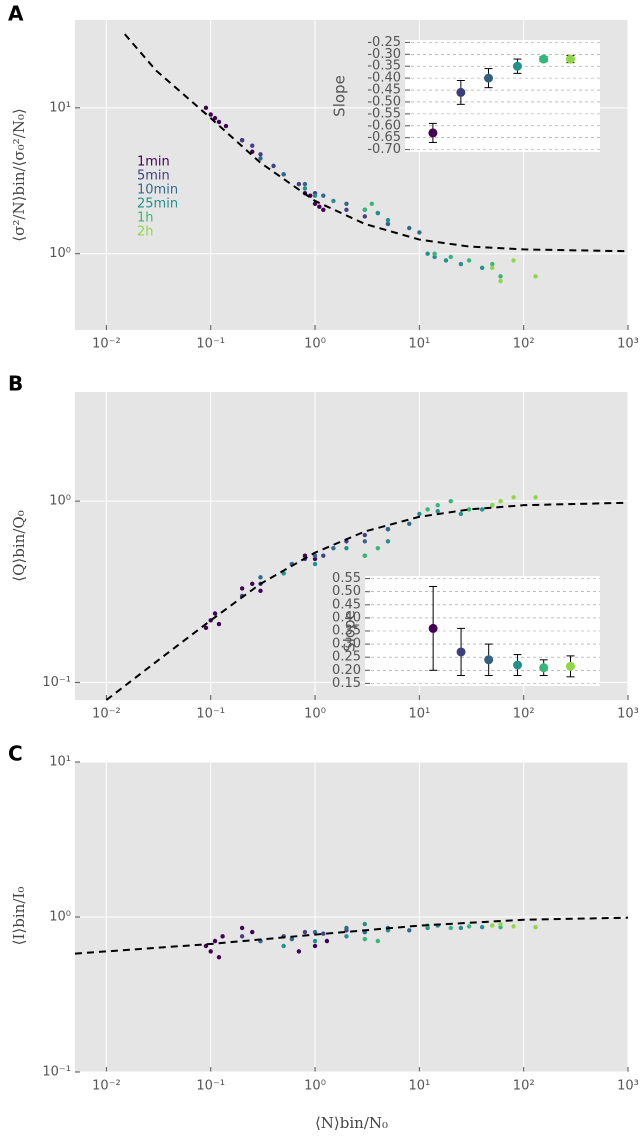 Image resolution: width=641 pixels, height=1139 pixels. I want to click on y-axis-label: Slope, so click(340, 96).